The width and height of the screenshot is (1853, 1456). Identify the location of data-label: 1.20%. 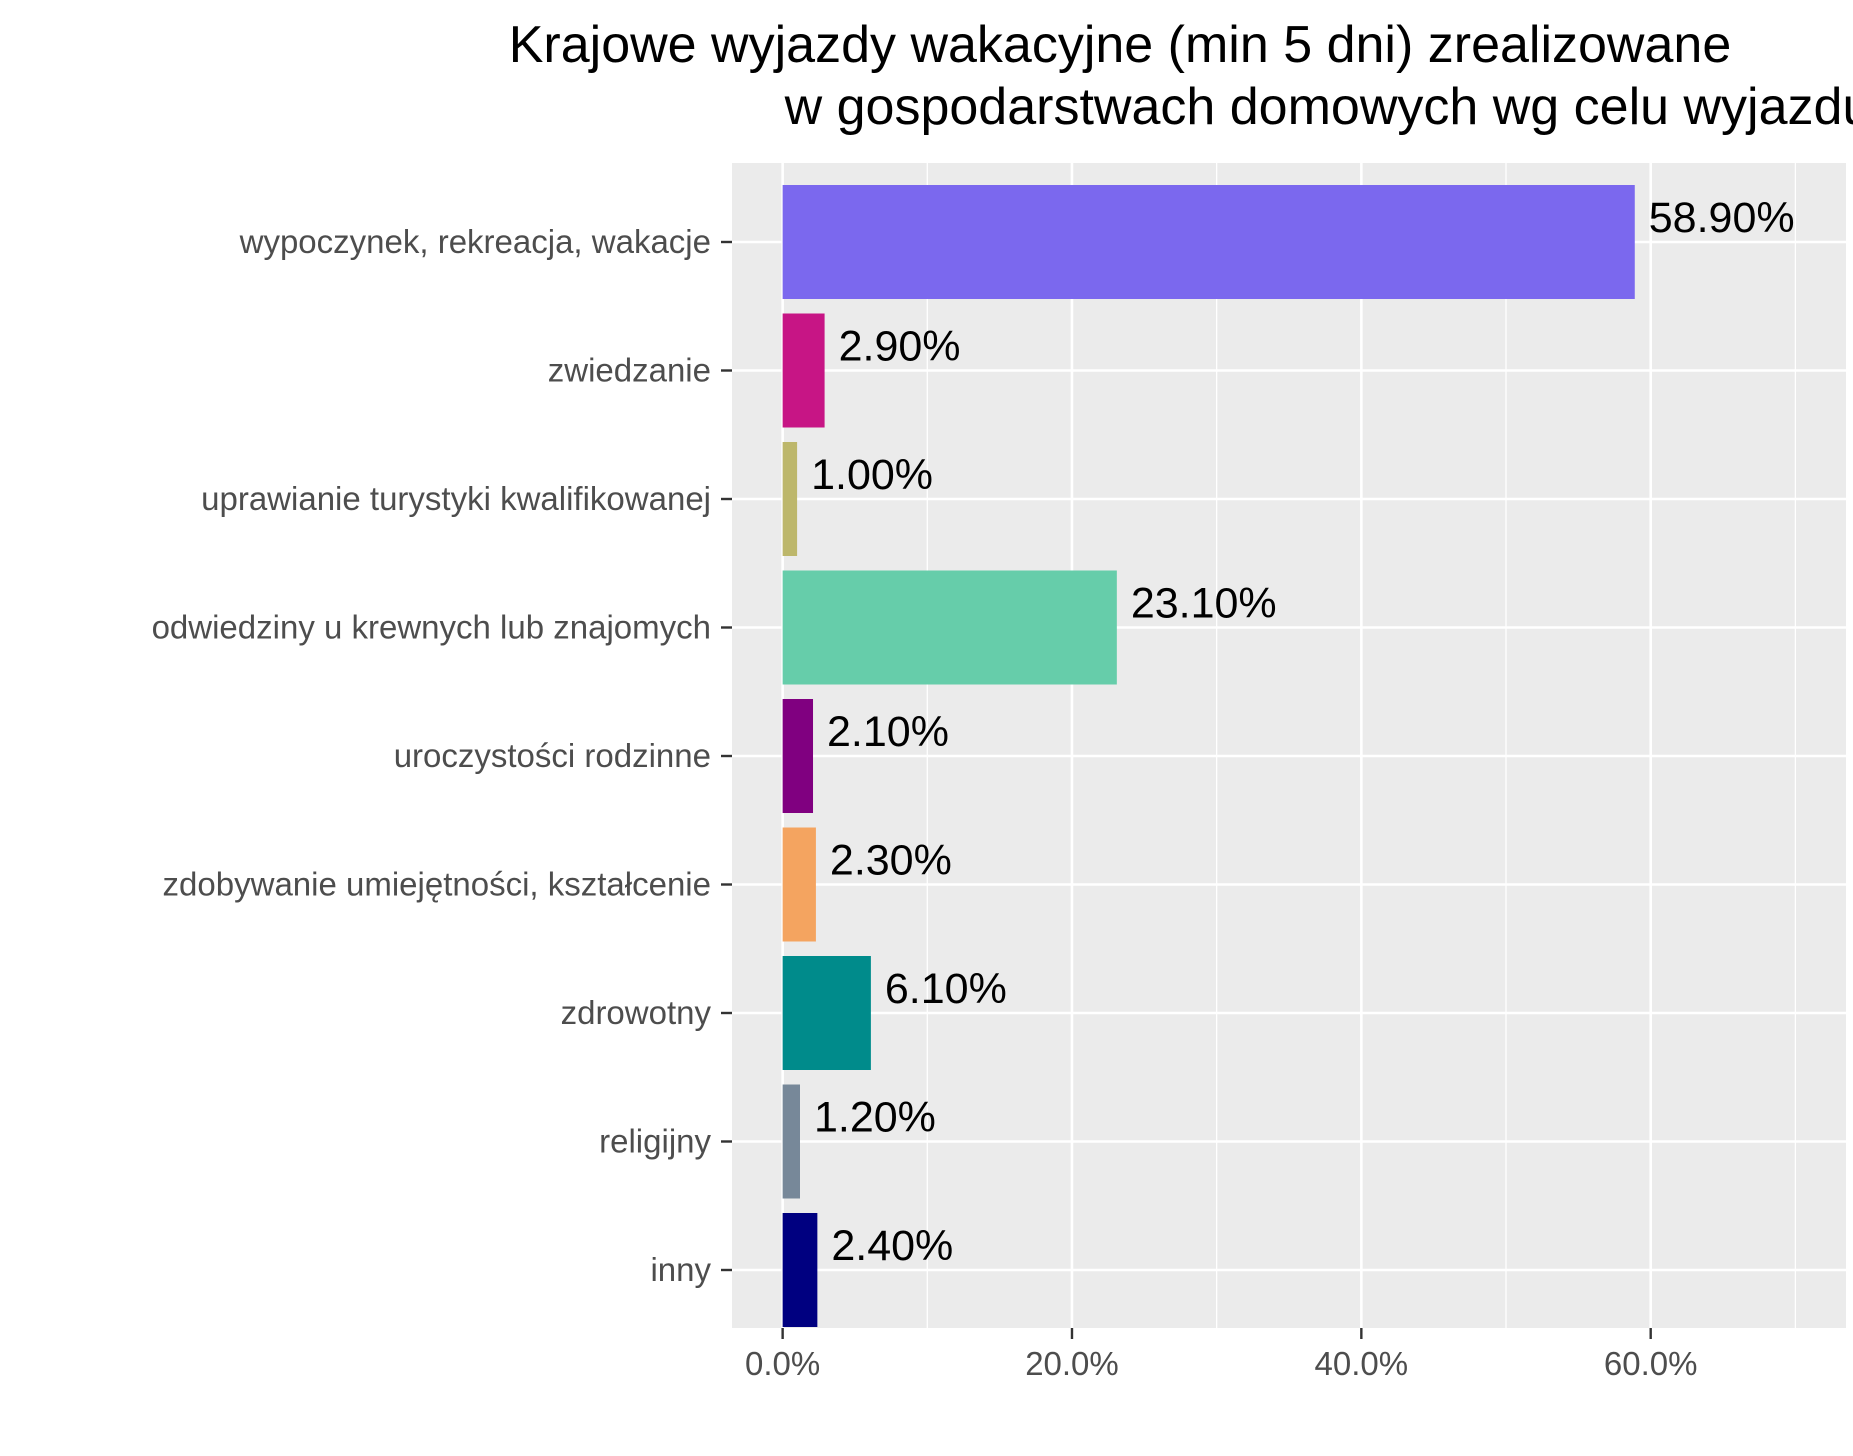
(875, 1118).